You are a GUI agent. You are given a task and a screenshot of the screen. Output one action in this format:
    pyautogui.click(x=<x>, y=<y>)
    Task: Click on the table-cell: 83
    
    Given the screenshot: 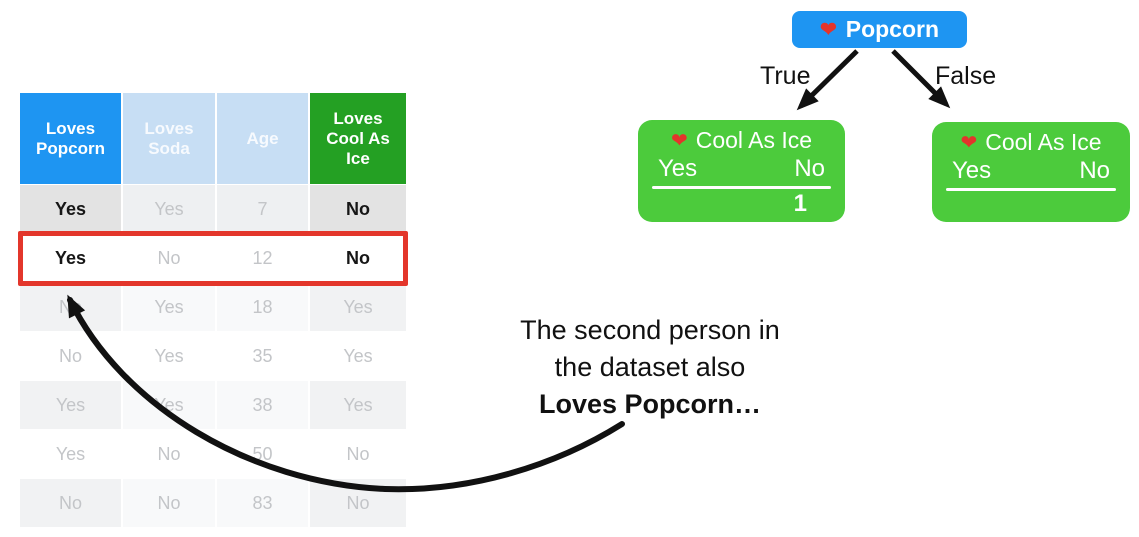 What is the action you would take?
    pyautogui.click(x=262, y=503)
    